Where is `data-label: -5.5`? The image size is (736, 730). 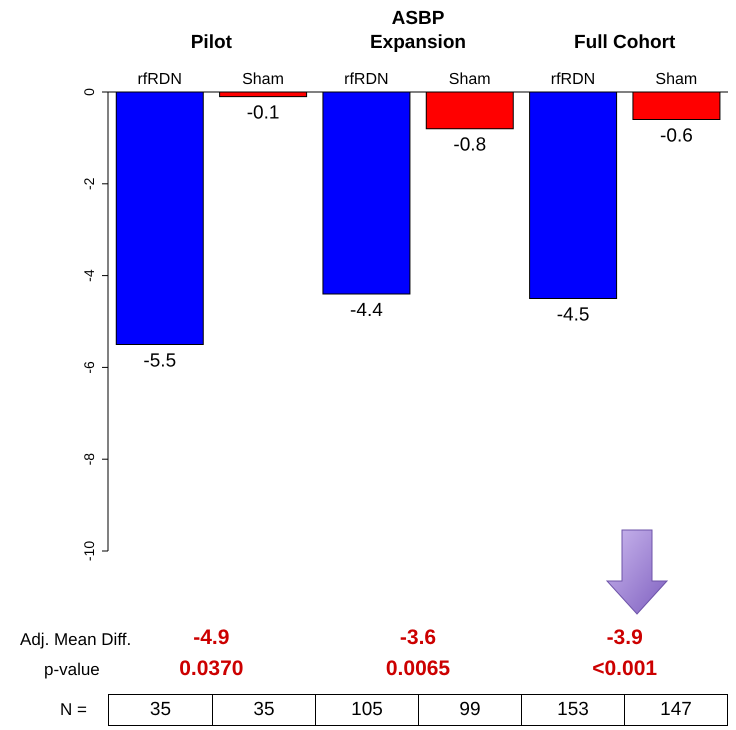
data-label: -5.5 is located at coordinates (159, 361).